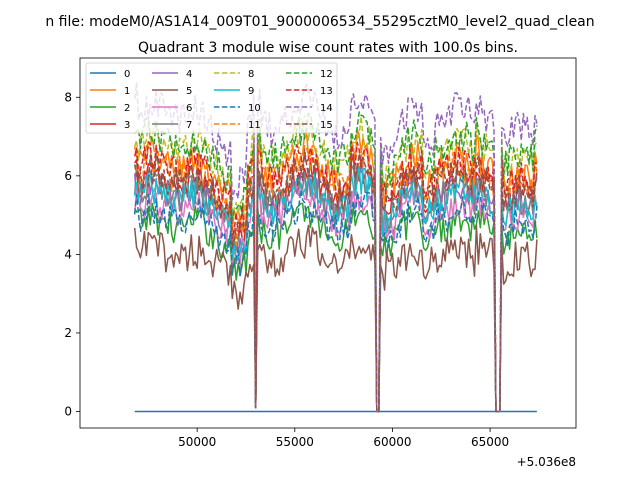 The height and width of the screenshot is (480, 640). I want to click on x-offset-label: +5.036e8, so click(546, 462).